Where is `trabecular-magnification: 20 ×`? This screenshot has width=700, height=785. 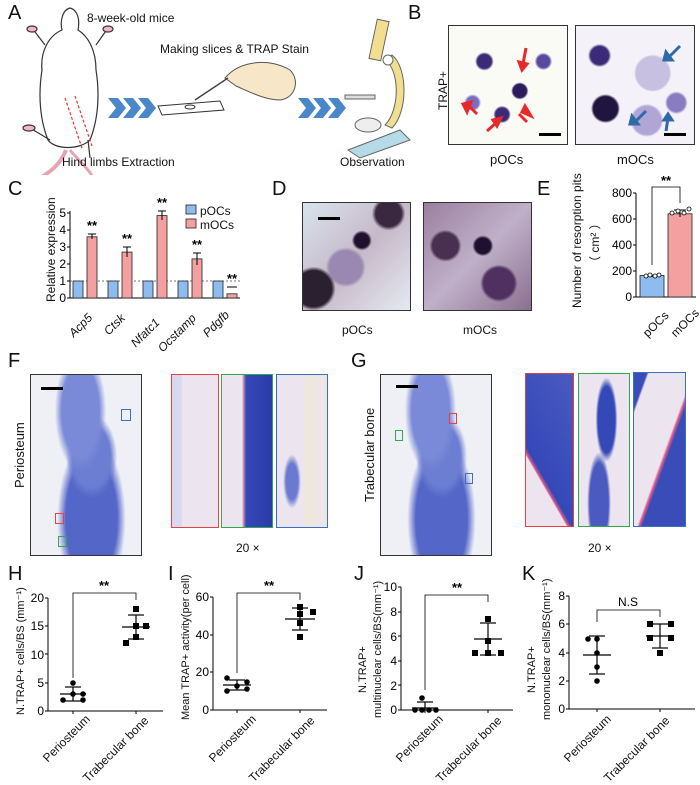 trabecular-magnification: 20 × is located at coordinates (600, 548).